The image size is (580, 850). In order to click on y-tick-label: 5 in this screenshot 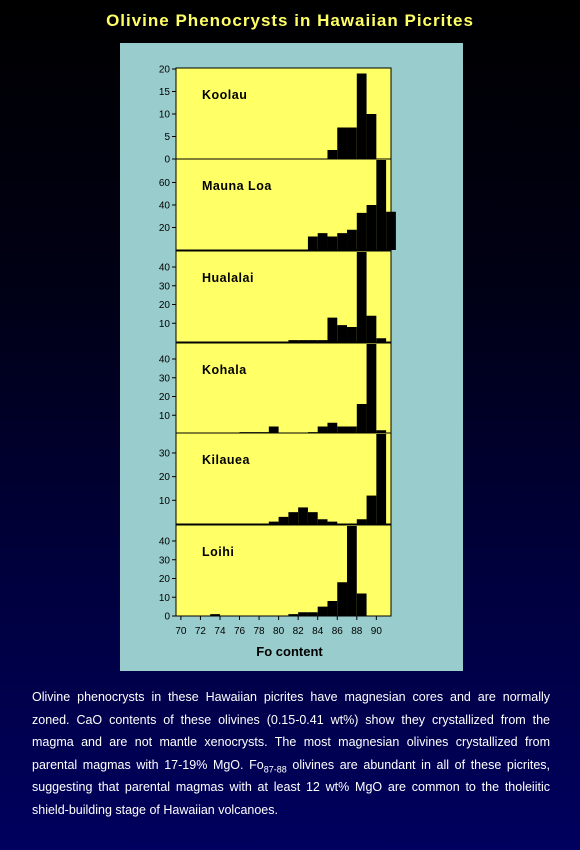, I will do `click(167, 137)`.